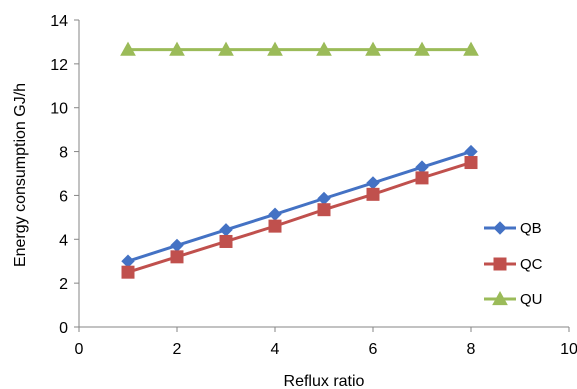  What do you see at coordinates (63, 328) in the screenshot?
I see `y-tick-label: 0` at bounding box center [63, 328].